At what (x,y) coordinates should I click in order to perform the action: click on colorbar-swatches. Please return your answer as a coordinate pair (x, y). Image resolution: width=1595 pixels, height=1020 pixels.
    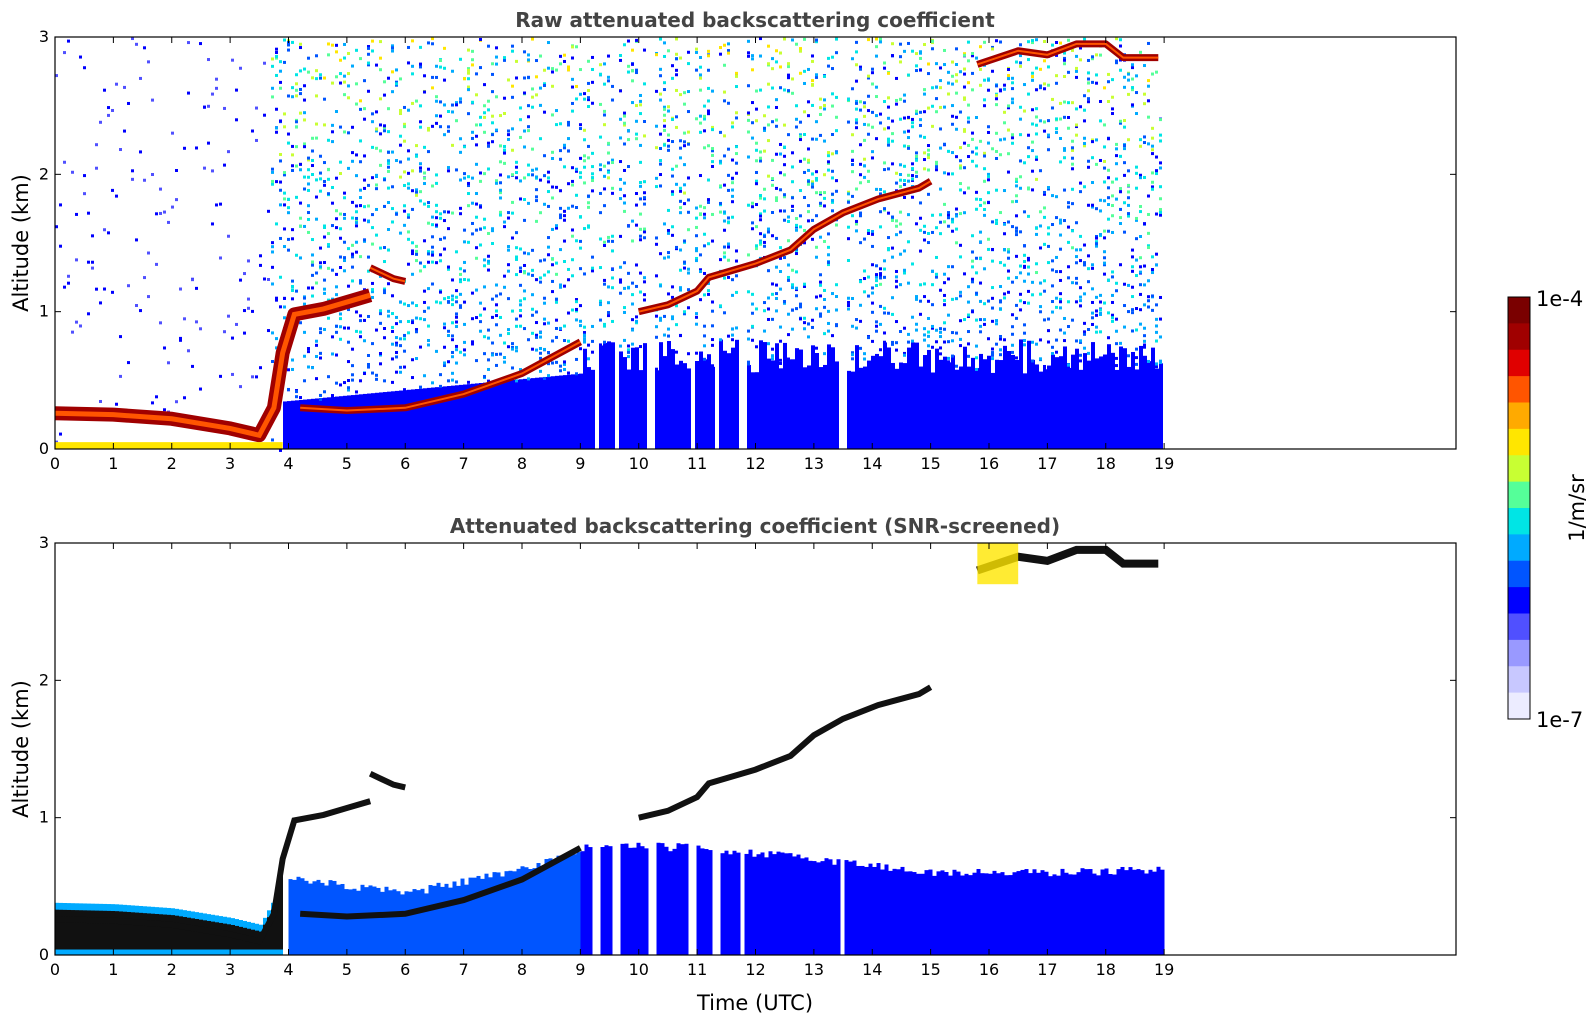
    Looking at the image, I should click on (1519, 508).